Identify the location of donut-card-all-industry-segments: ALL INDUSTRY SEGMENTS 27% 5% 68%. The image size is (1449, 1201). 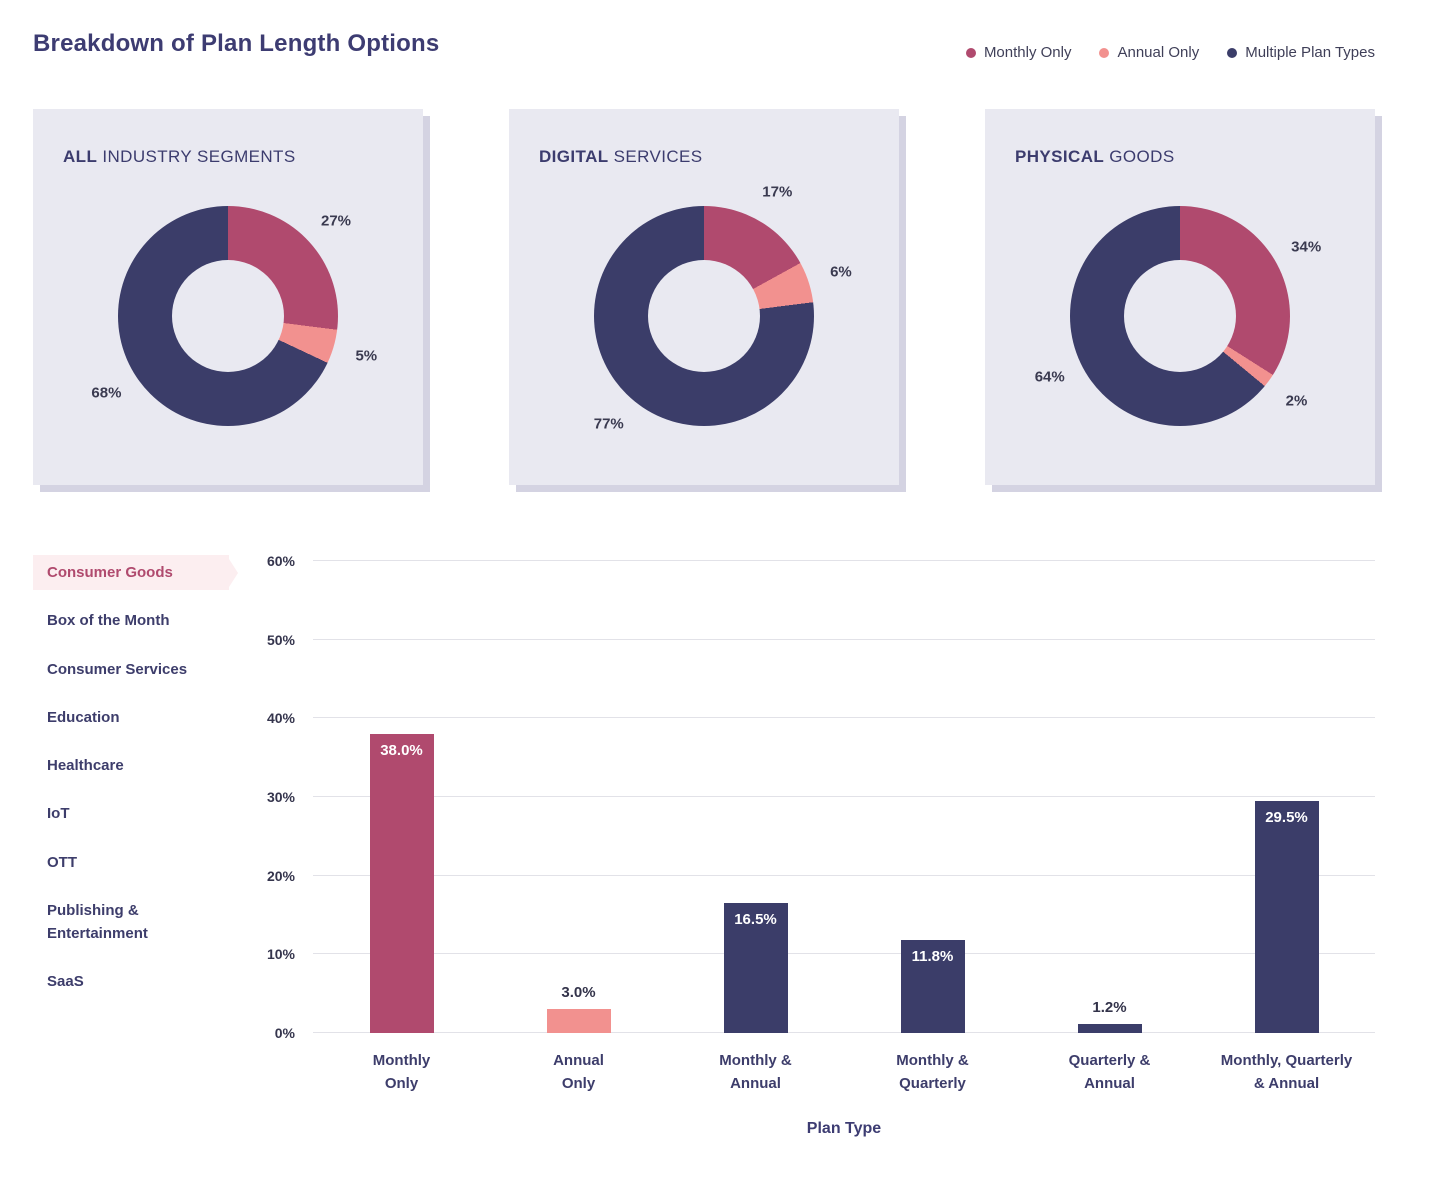
(228, 297).